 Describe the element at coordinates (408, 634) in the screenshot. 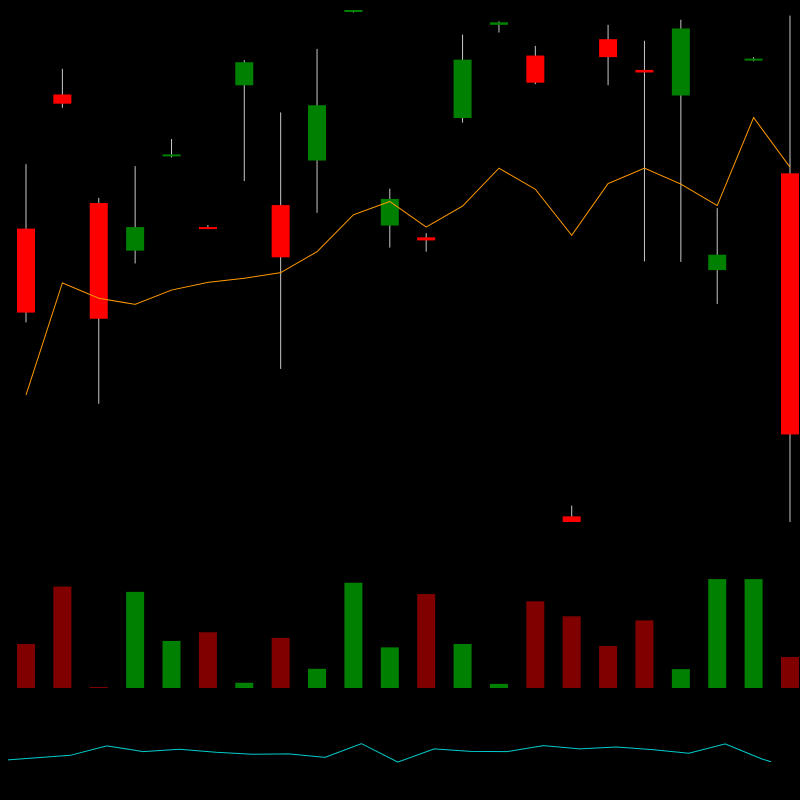

I see `volume-pane` at that location.